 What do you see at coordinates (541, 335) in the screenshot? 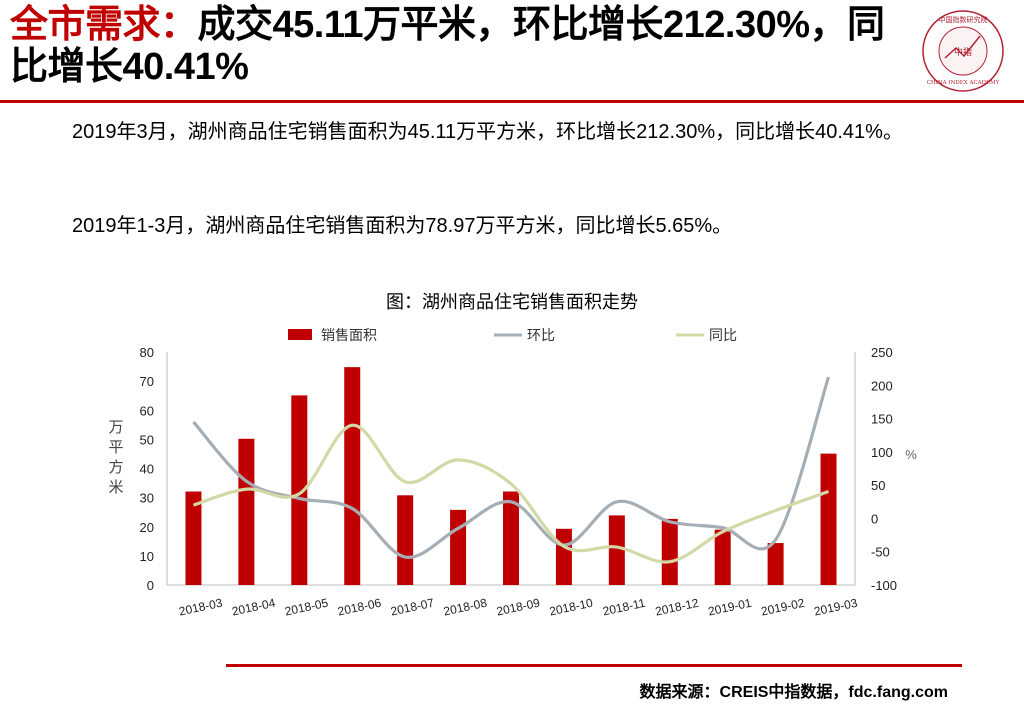
I see `legend-label: 环比` at bounding box center [541, 335].